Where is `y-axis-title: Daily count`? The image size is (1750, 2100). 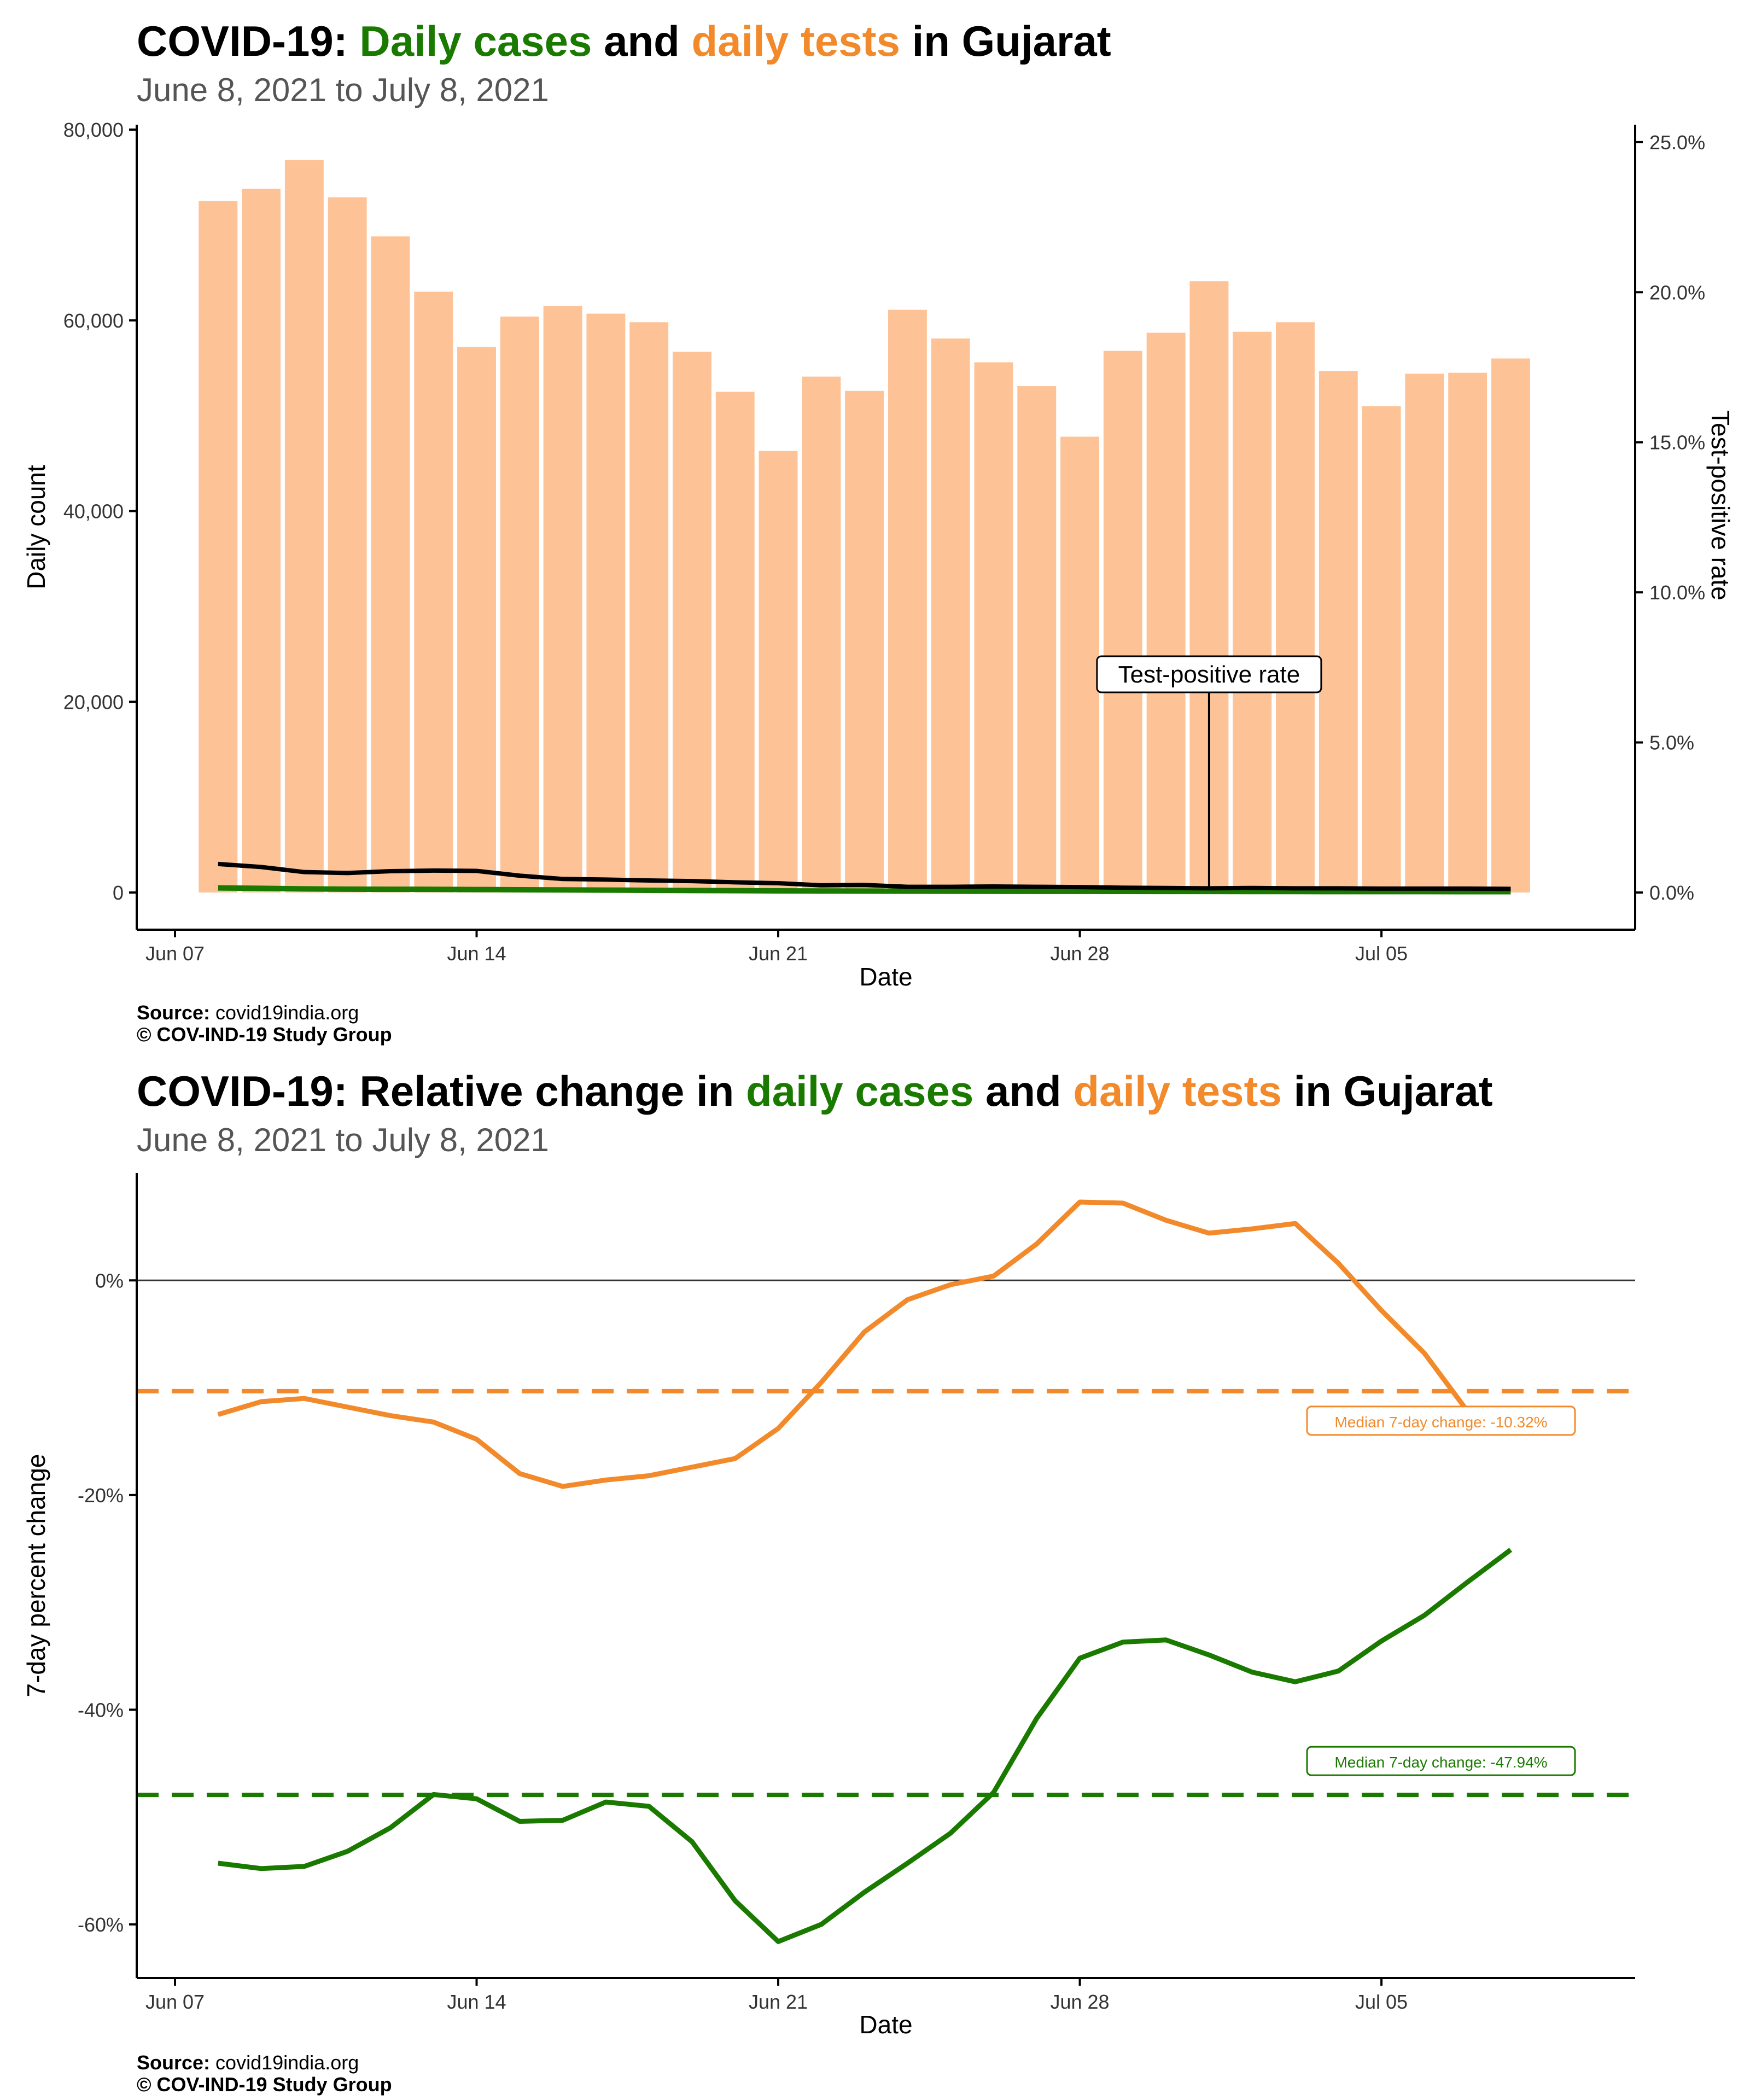
y-axis-title: Daily count is located at coordinates (36, 527).